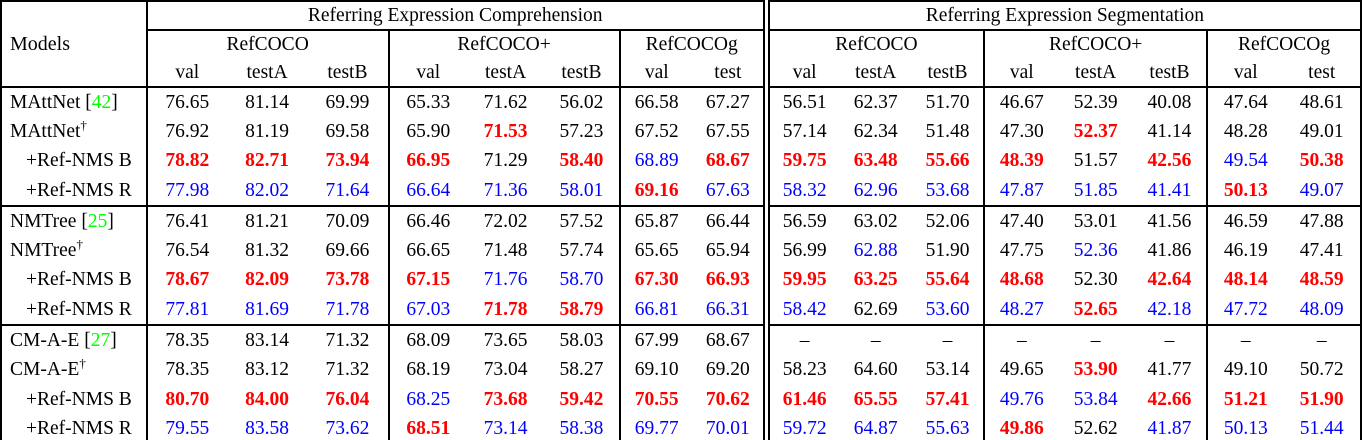 Image resolution: width=1364 pixels, height=440 pixels. What do you see at coordinates (875, 370) in the screenshot?
I see `value-cell: 64.60` at bounding box center [875, 370].